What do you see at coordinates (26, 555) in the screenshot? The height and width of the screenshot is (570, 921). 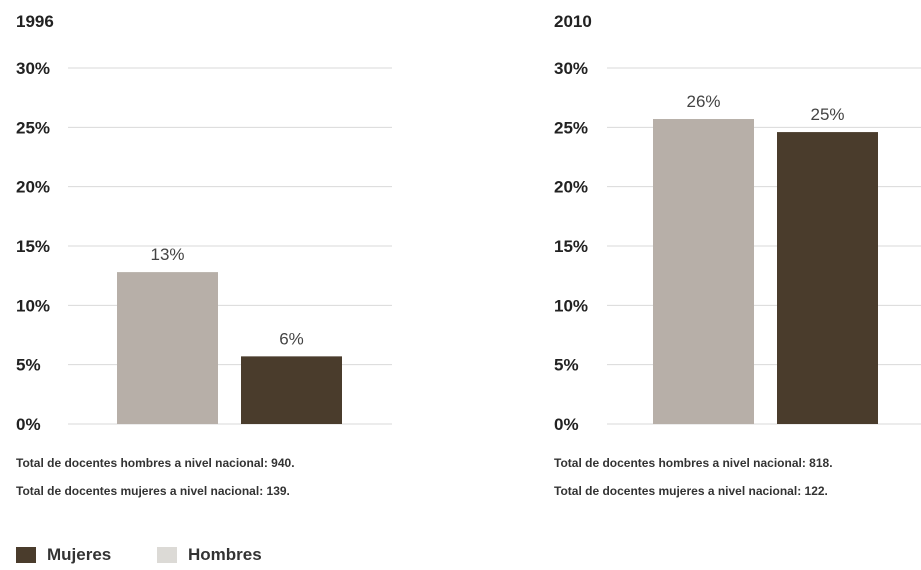 I see `legend-swatch-mujeres` at bounding box center [26, 555].